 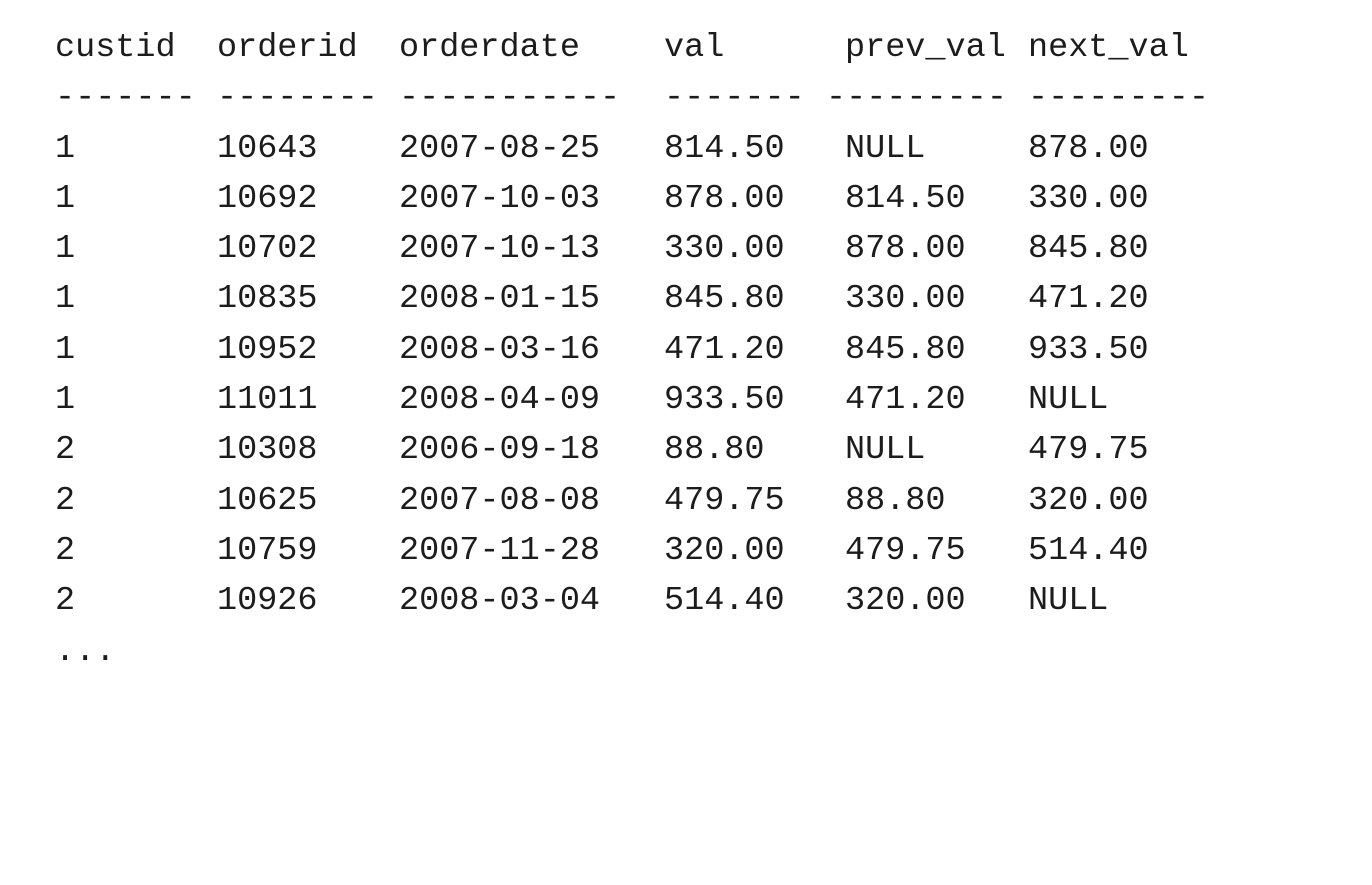 I want to click on table-row: 2 10759 2007-11-28 320.00 479.75 514.40, so click(x=602, y=556).